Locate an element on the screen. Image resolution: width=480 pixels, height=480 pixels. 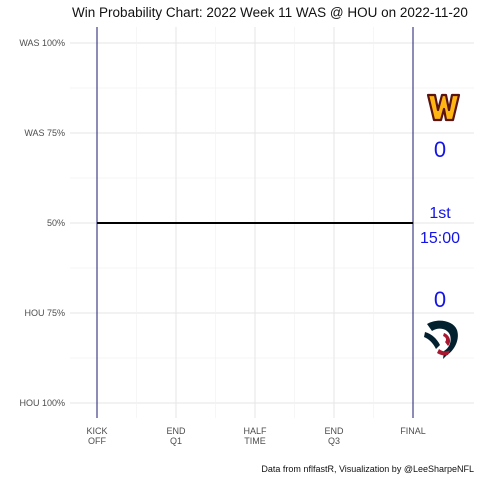
houston-texans-logo is located at coordinates (441, 339).